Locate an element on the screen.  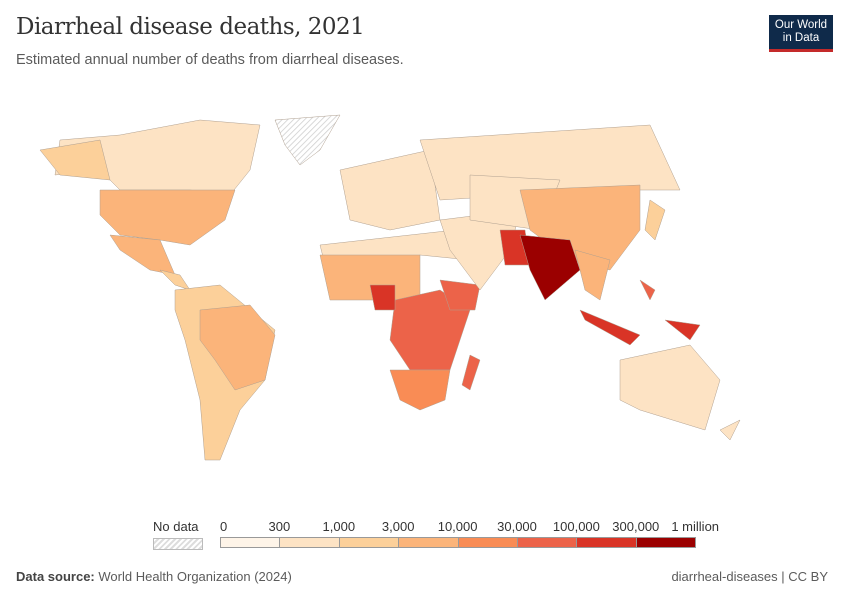
legend-tick-label: 1,000 is located at coordinates (339, 526).